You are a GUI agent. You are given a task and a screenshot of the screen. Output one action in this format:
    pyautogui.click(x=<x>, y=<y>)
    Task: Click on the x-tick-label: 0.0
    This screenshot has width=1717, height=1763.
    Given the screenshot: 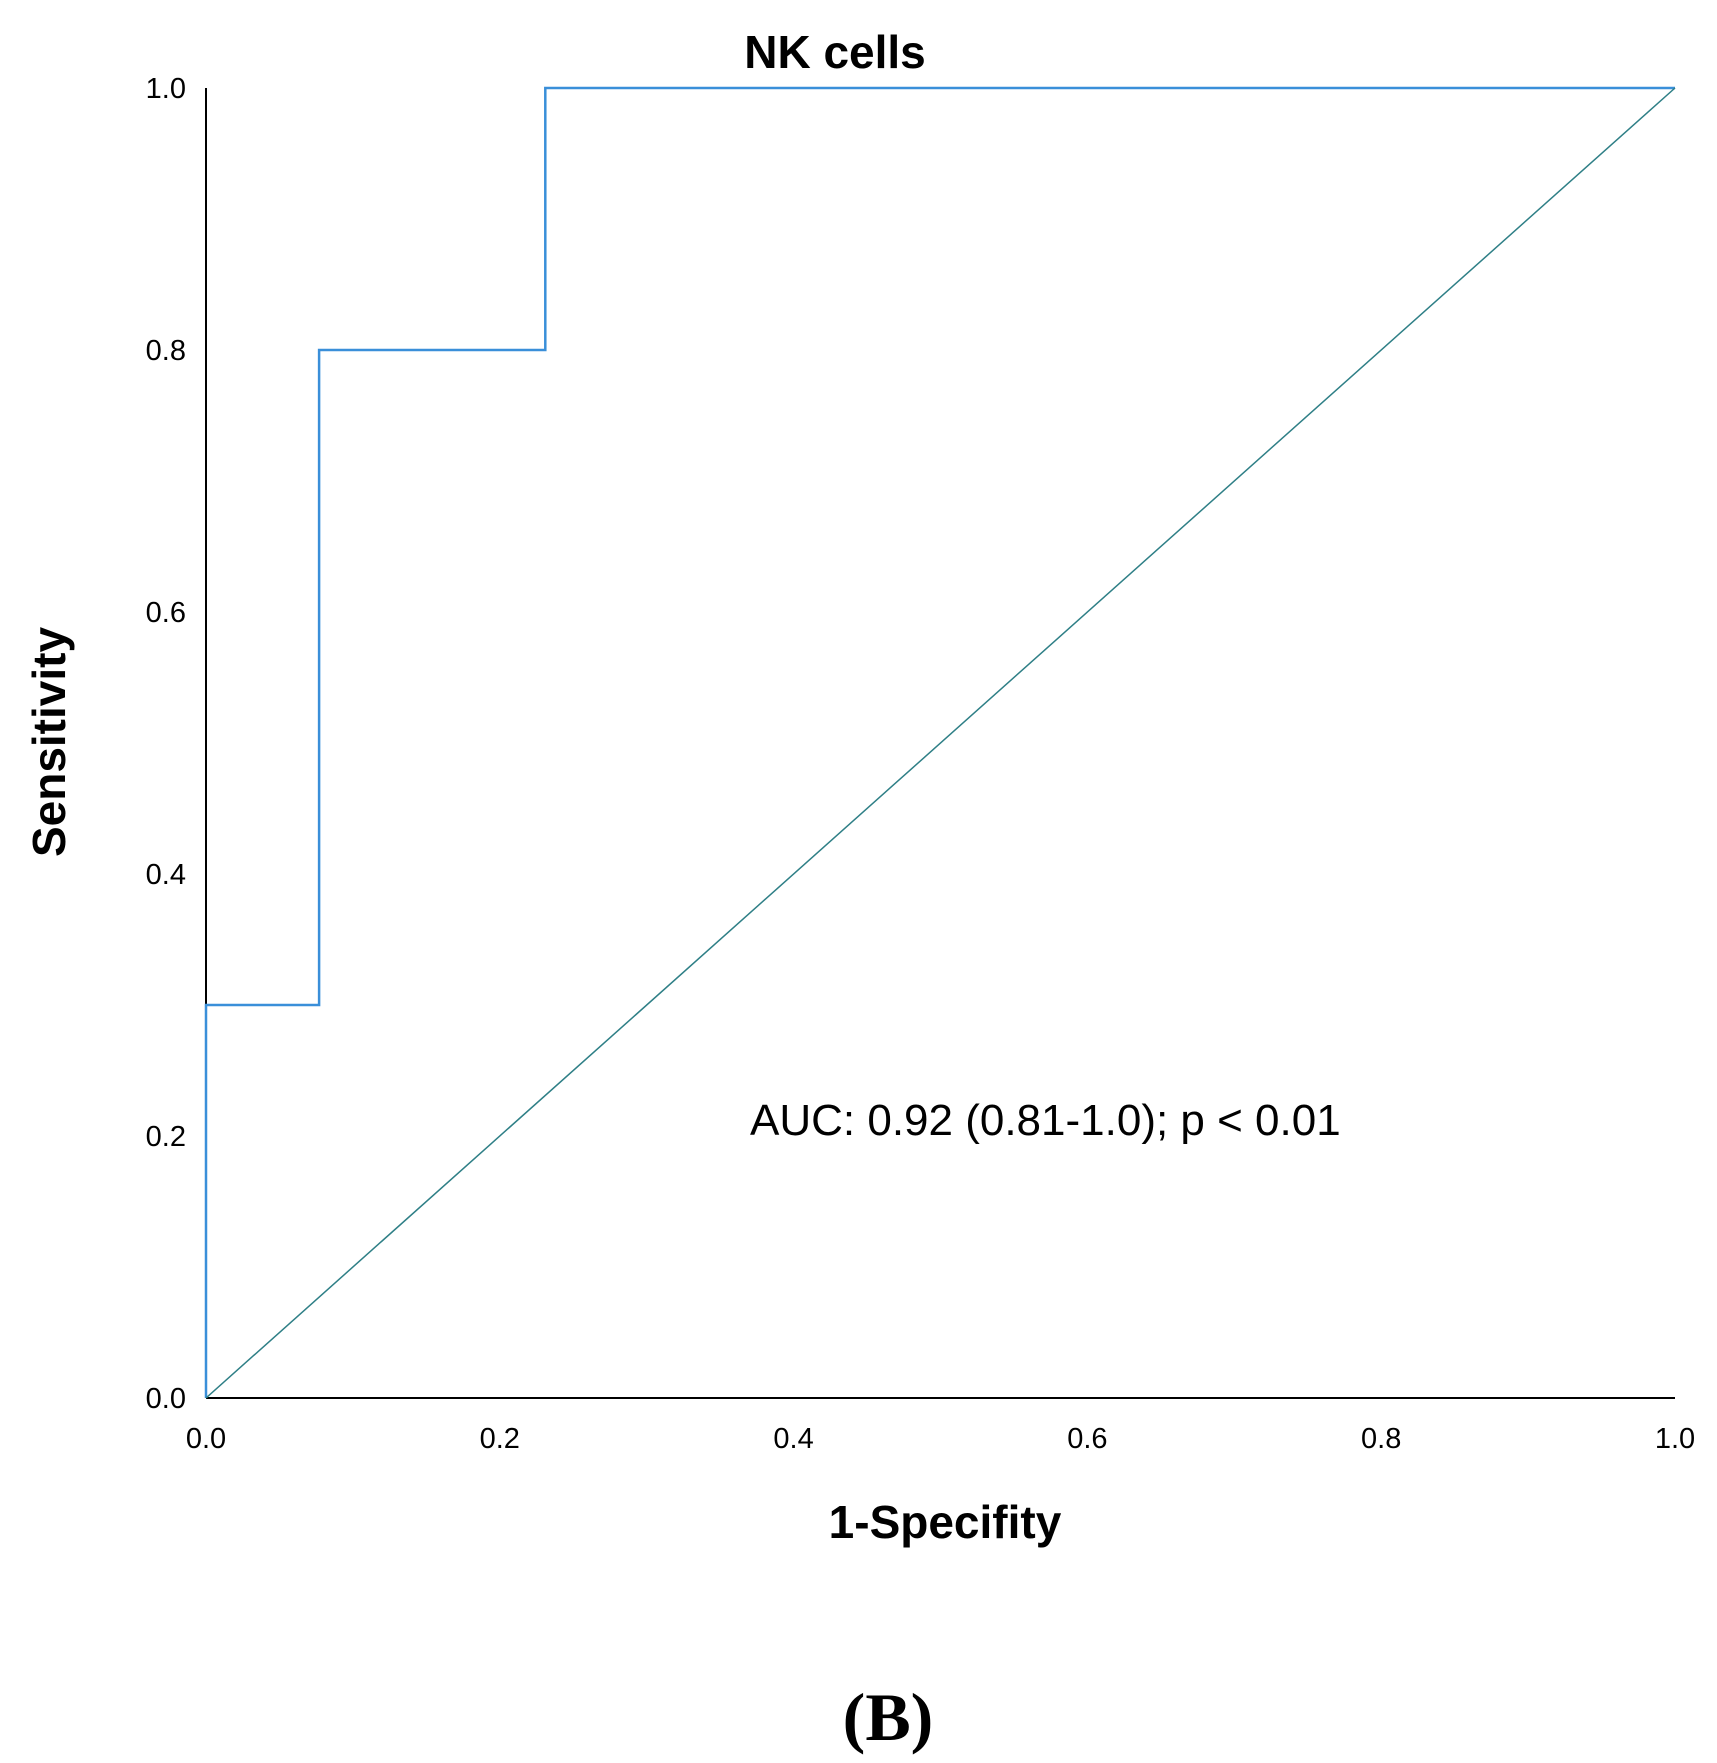 What is the action you would take?
    pyautogui.click(x=206, y=1439)
    